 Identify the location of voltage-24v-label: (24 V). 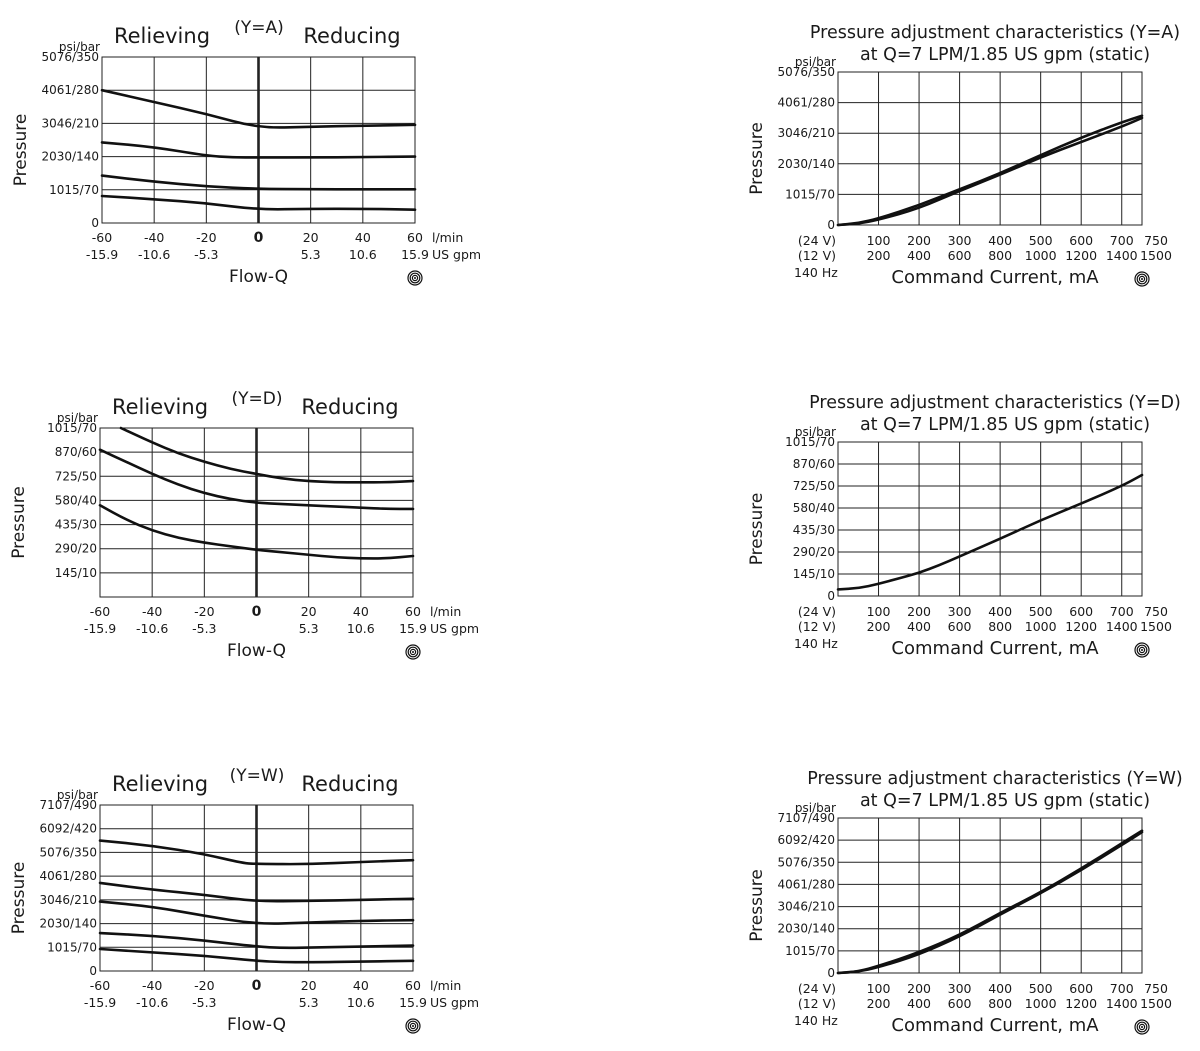
(817, 240).